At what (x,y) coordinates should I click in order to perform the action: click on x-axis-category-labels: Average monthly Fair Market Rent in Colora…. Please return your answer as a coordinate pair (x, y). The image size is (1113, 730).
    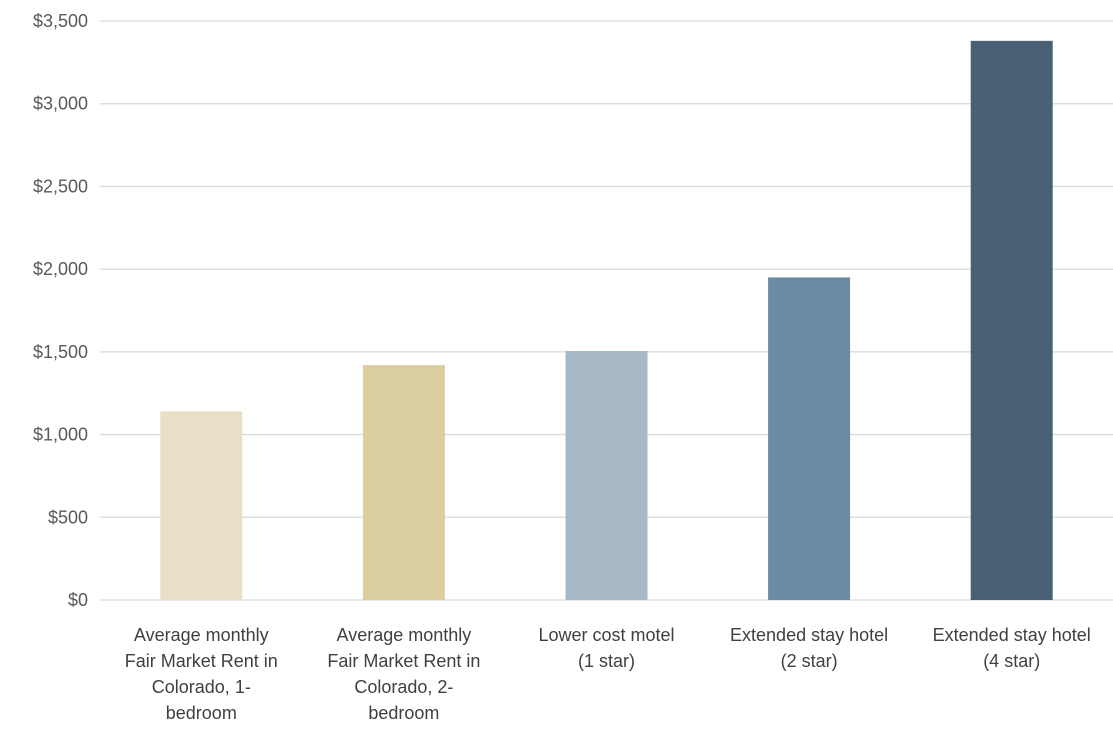
    Looking at the image, I should click on (608, 674).